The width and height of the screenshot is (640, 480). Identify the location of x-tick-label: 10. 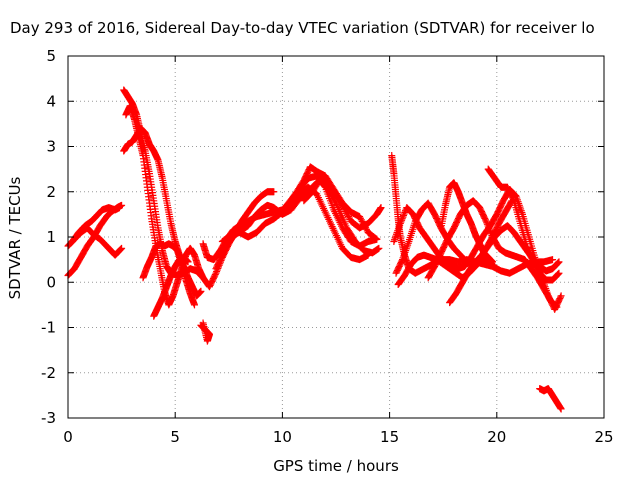
(282, 437).